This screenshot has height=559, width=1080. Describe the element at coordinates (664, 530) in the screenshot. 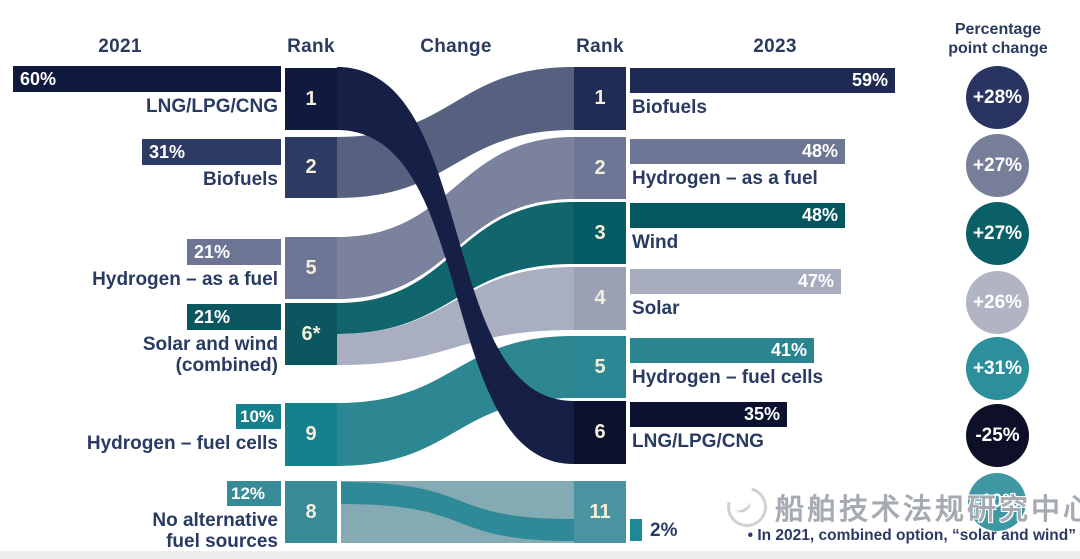

I see `label-2023-rank11-value: 2%` at that location.